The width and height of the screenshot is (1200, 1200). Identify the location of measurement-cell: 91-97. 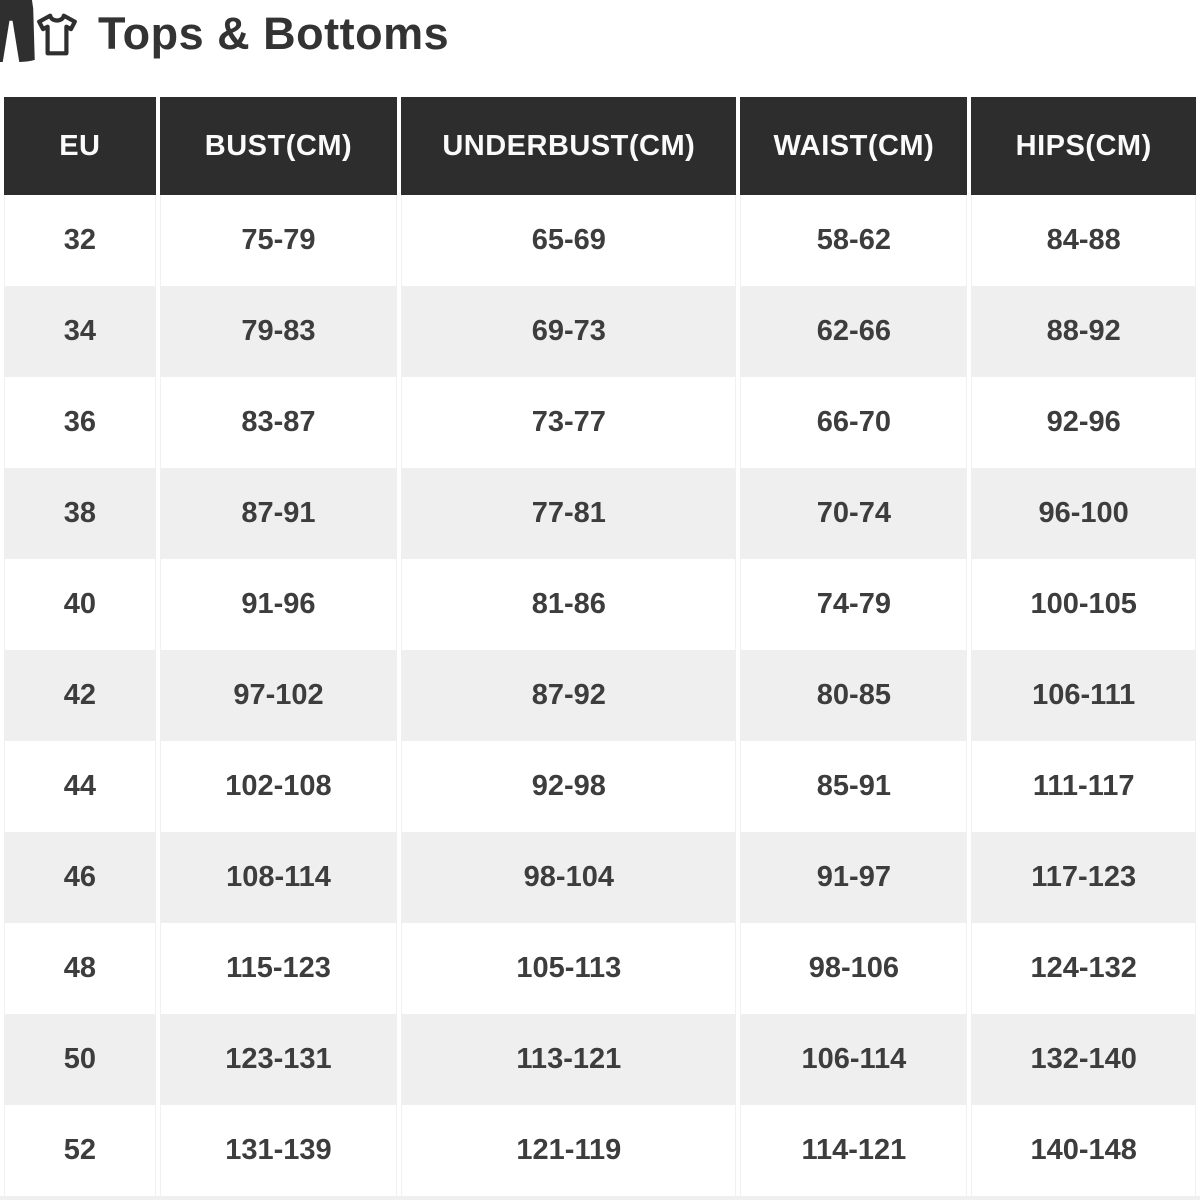
(854, 877).